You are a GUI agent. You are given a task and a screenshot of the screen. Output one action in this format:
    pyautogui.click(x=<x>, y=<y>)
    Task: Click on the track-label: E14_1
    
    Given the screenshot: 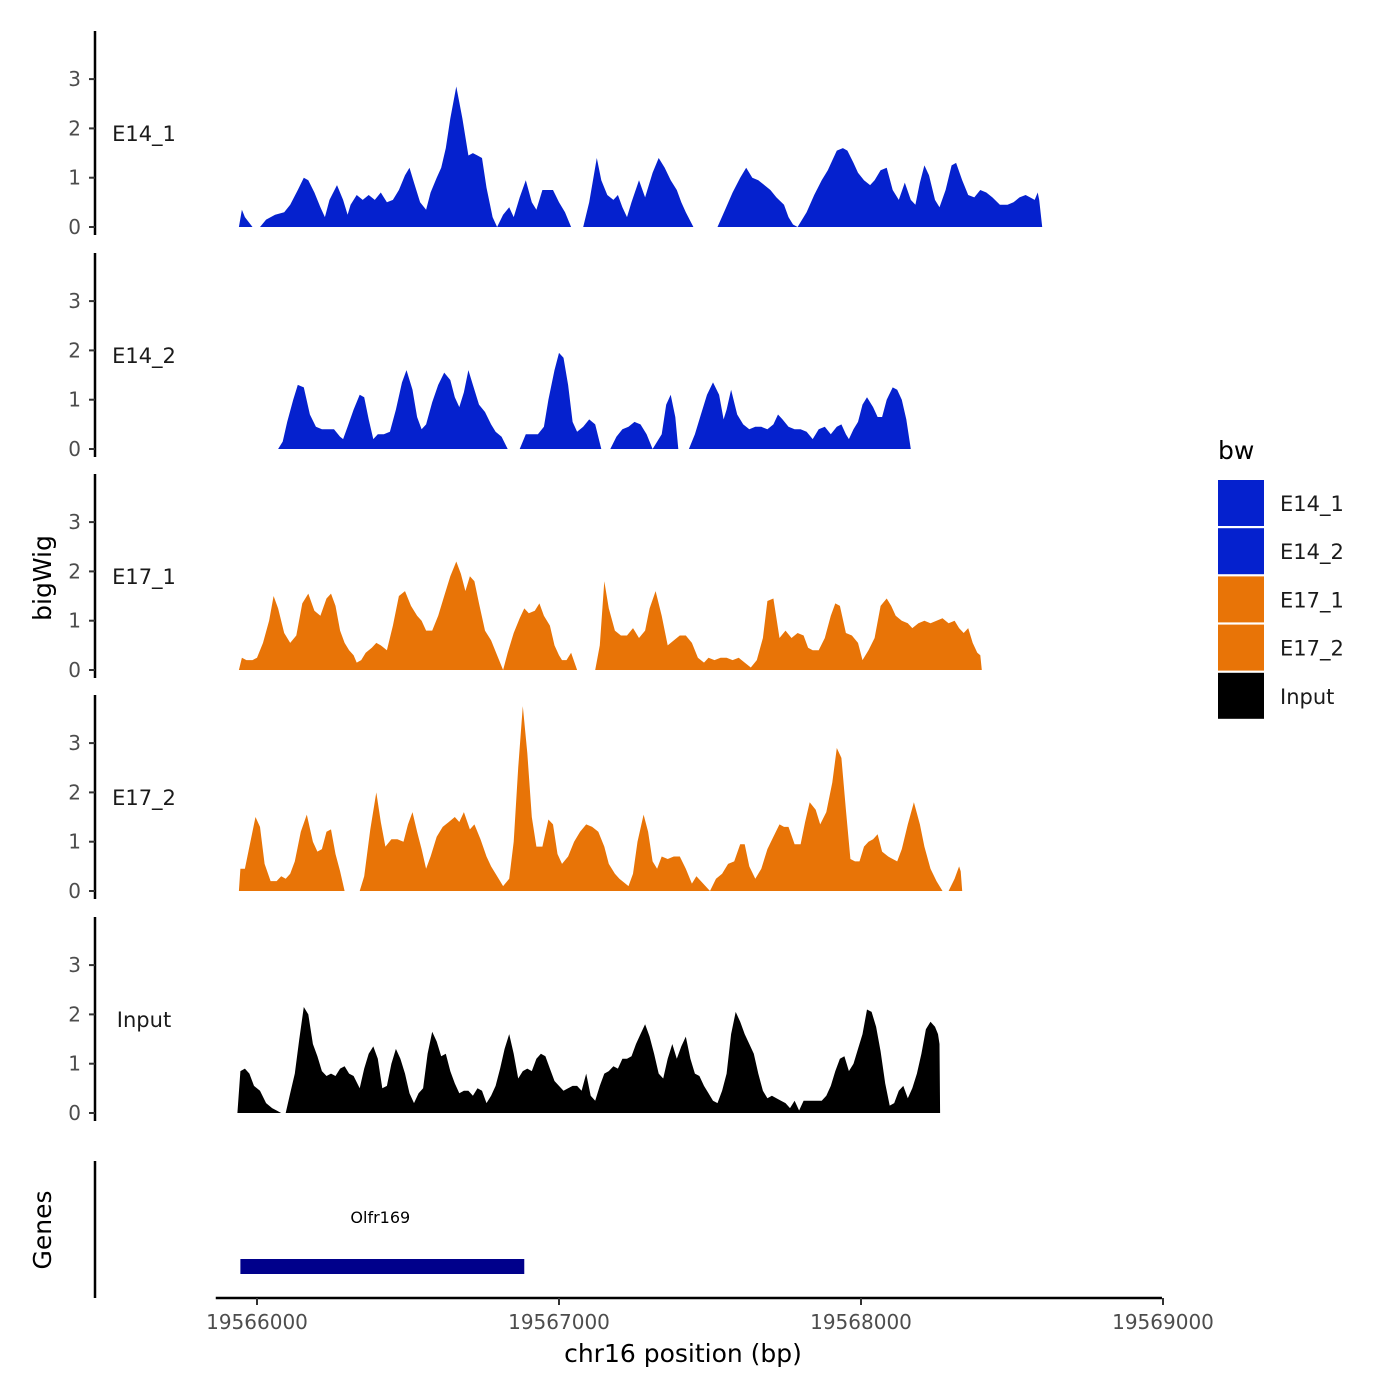 What is the action you would take?
    pyautogui.click(x=144, y=134)
    